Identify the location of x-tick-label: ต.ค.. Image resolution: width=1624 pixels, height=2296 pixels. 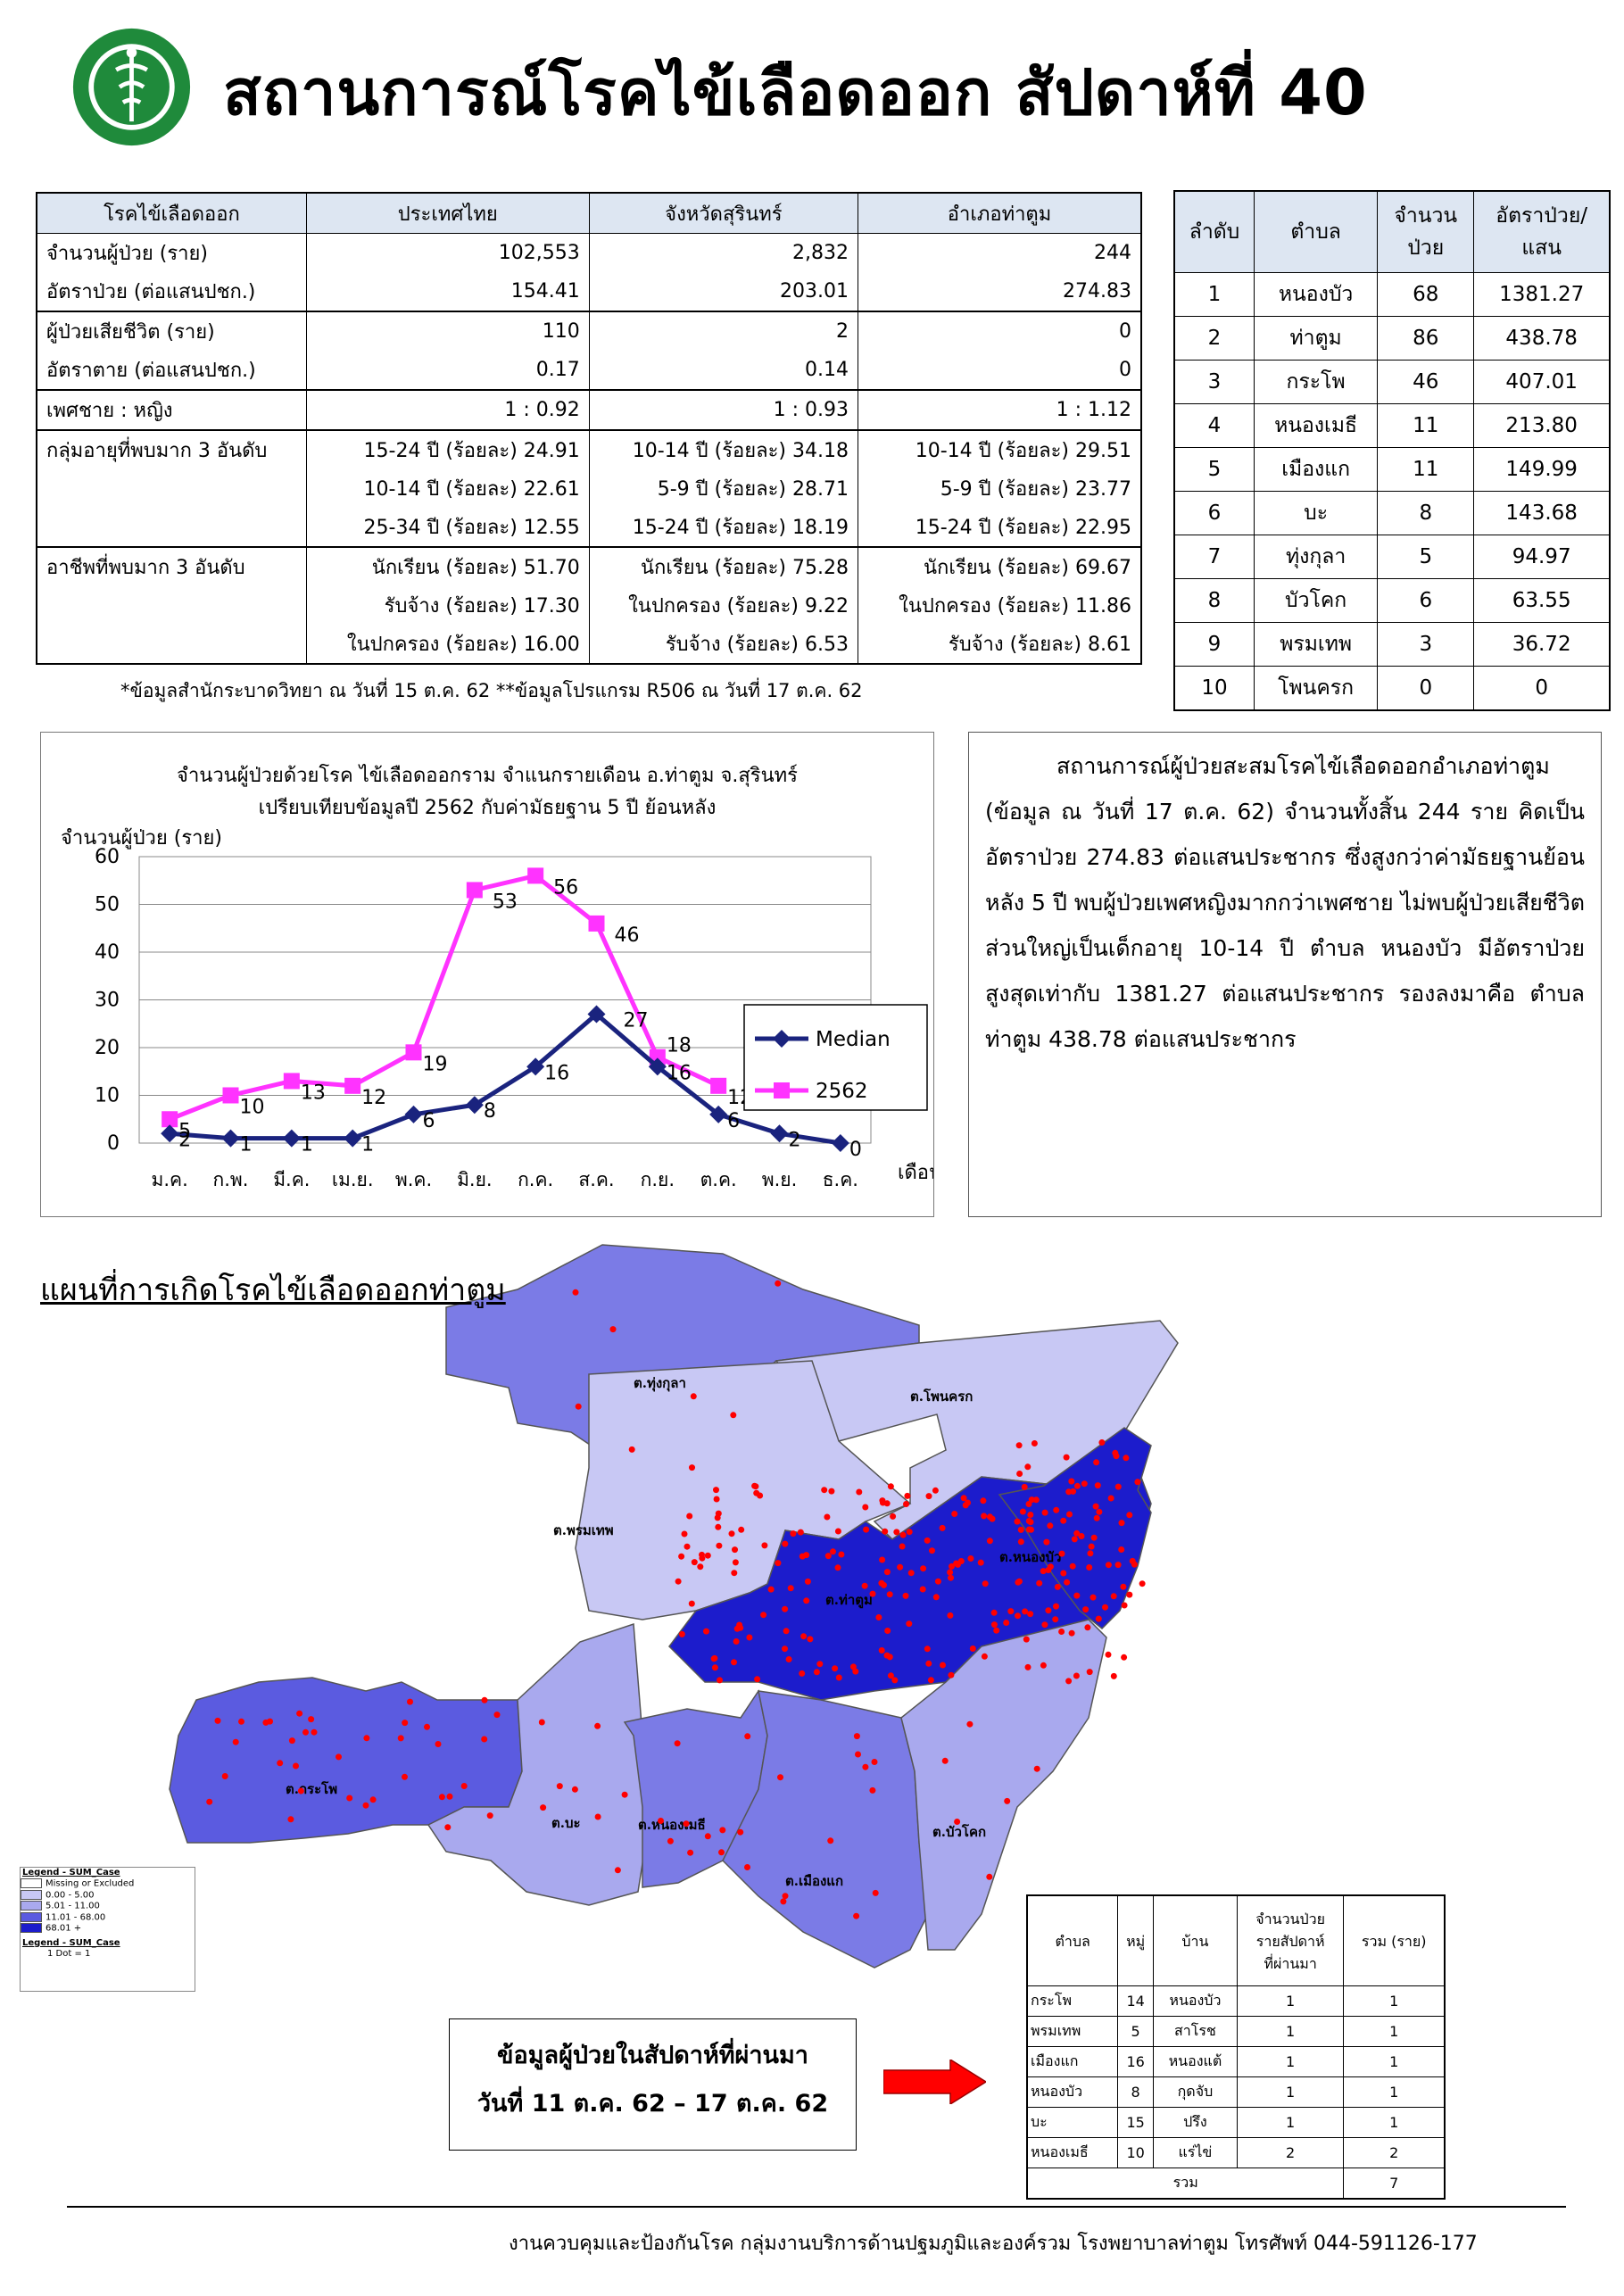
(718, 1179).